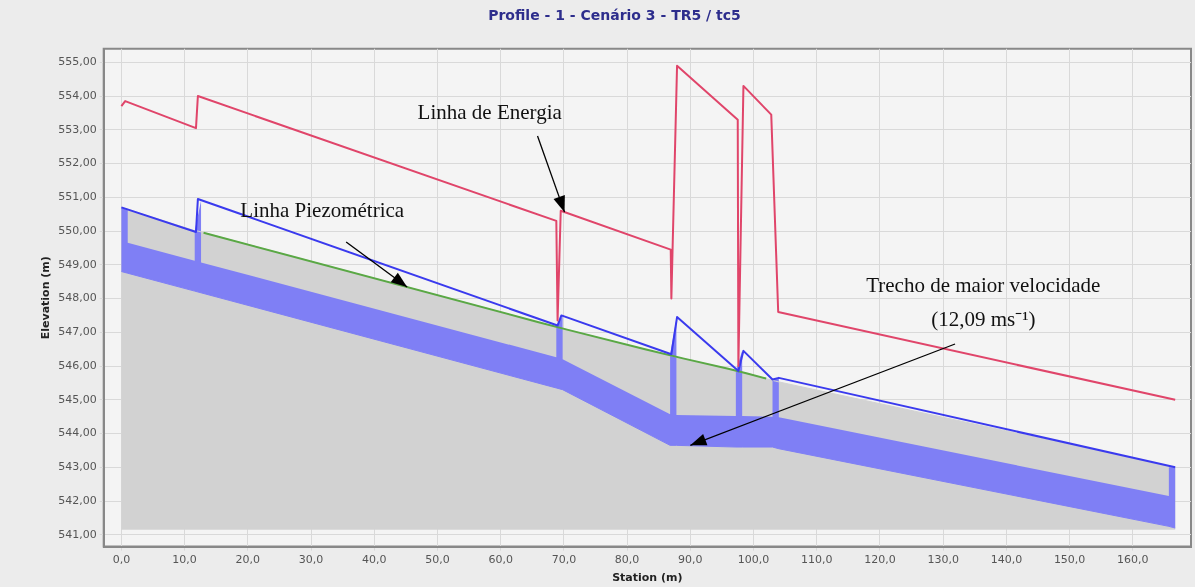 The image size is (1195, 587). Describe the element at coordinates (943, 560) in the screenshot. I see `x-tick-label: 130,0` at that location.